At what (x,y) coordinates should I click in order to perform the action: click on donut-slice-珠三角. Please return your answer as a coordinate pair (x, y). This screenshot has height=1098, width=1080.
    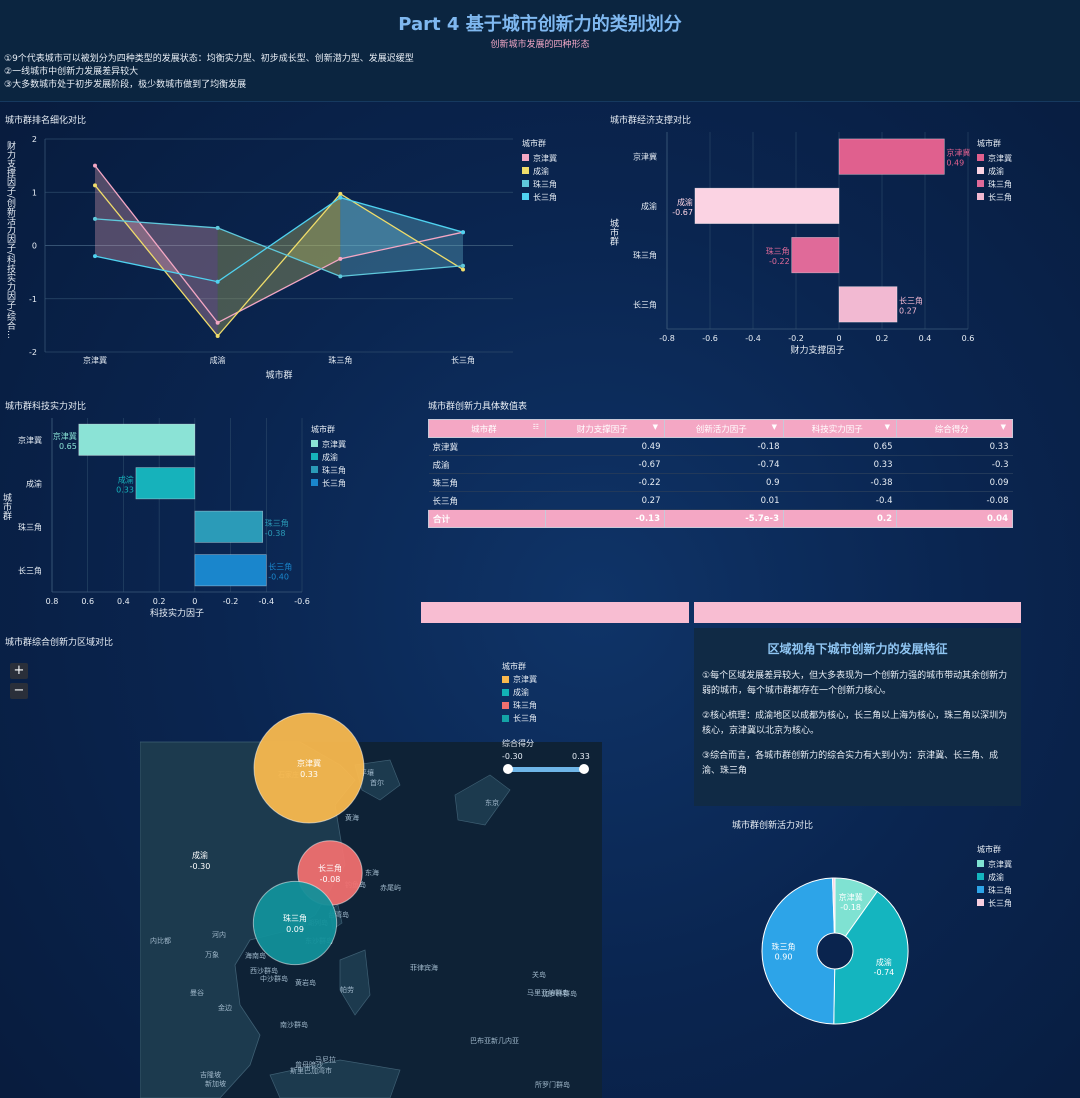
    Looking at the image, I should click on (798, 951).